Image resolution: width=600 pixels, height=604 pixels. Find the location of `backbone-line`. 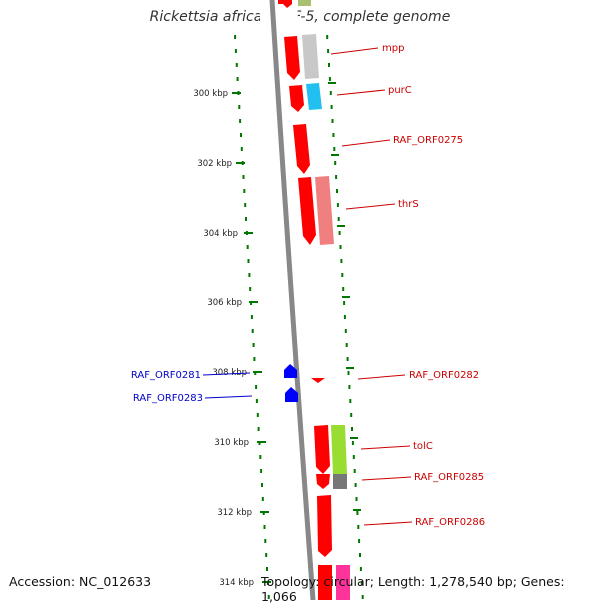

backbone-line is located at coordinates (292, 300).